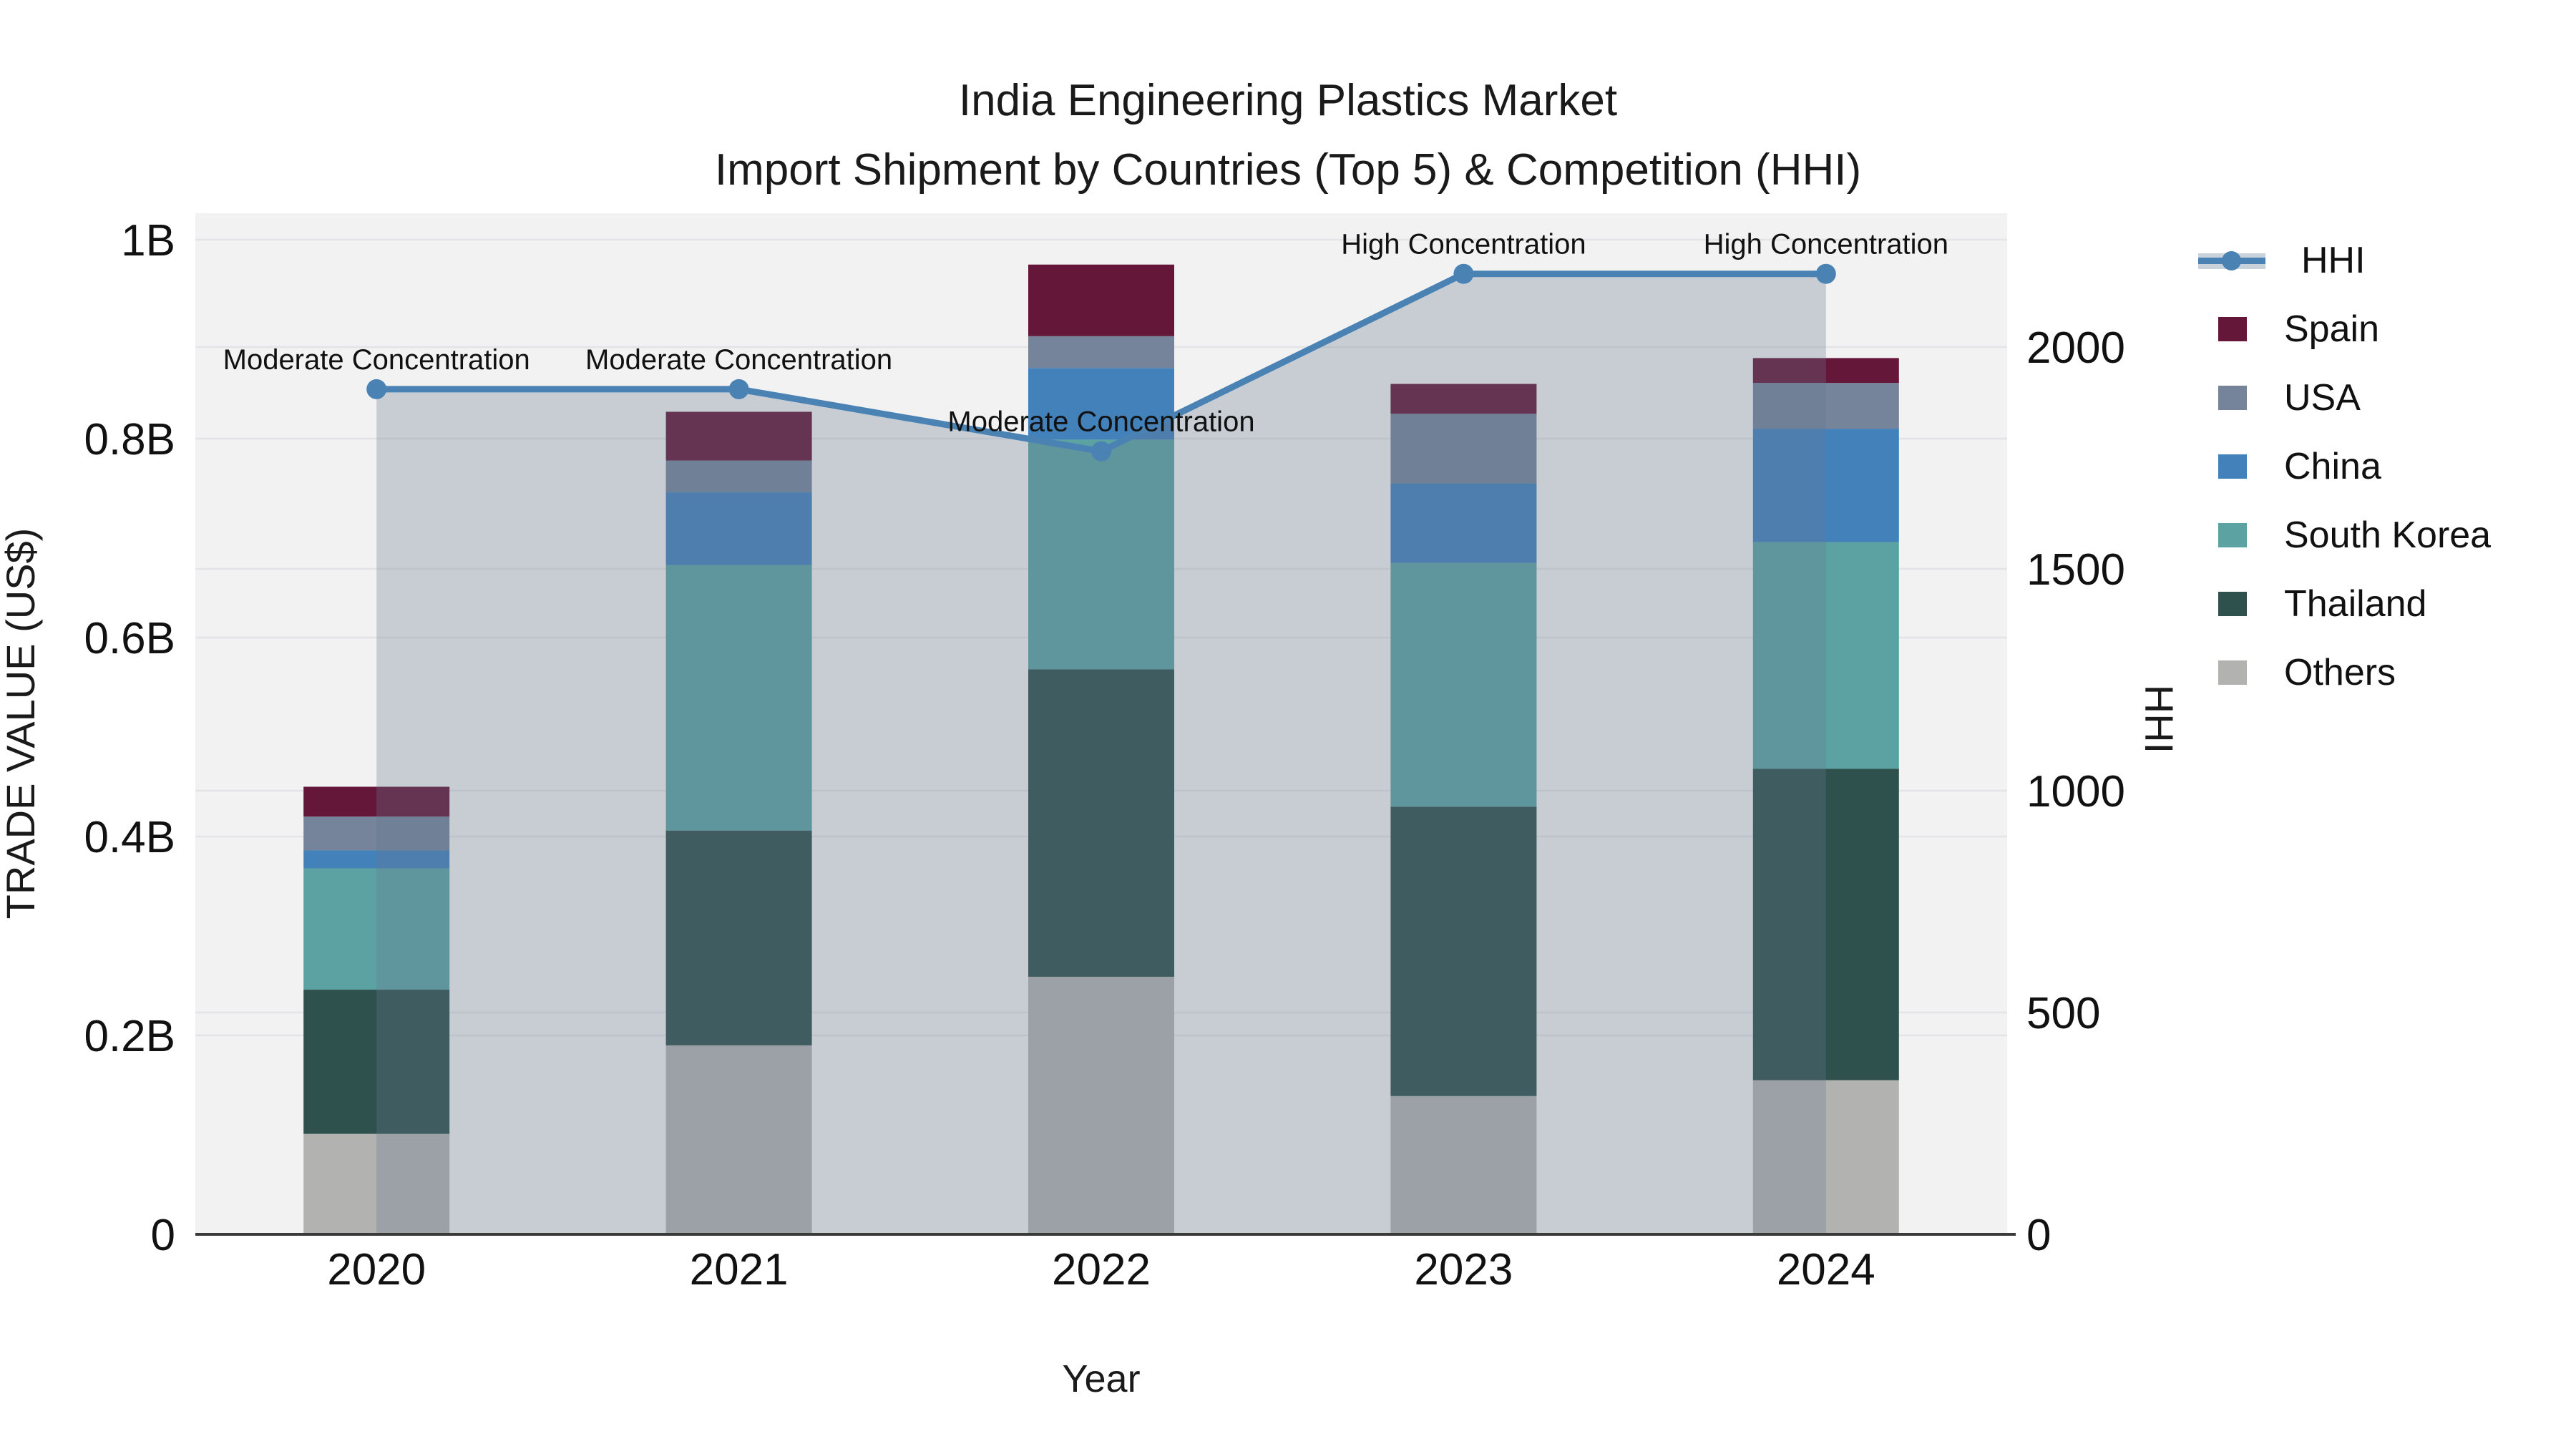 This screenshot has height=1449, width=2576. Describe the element at coordinates (376, 859) in the screenshot. I see `bar-segment-china-2020` at that location.